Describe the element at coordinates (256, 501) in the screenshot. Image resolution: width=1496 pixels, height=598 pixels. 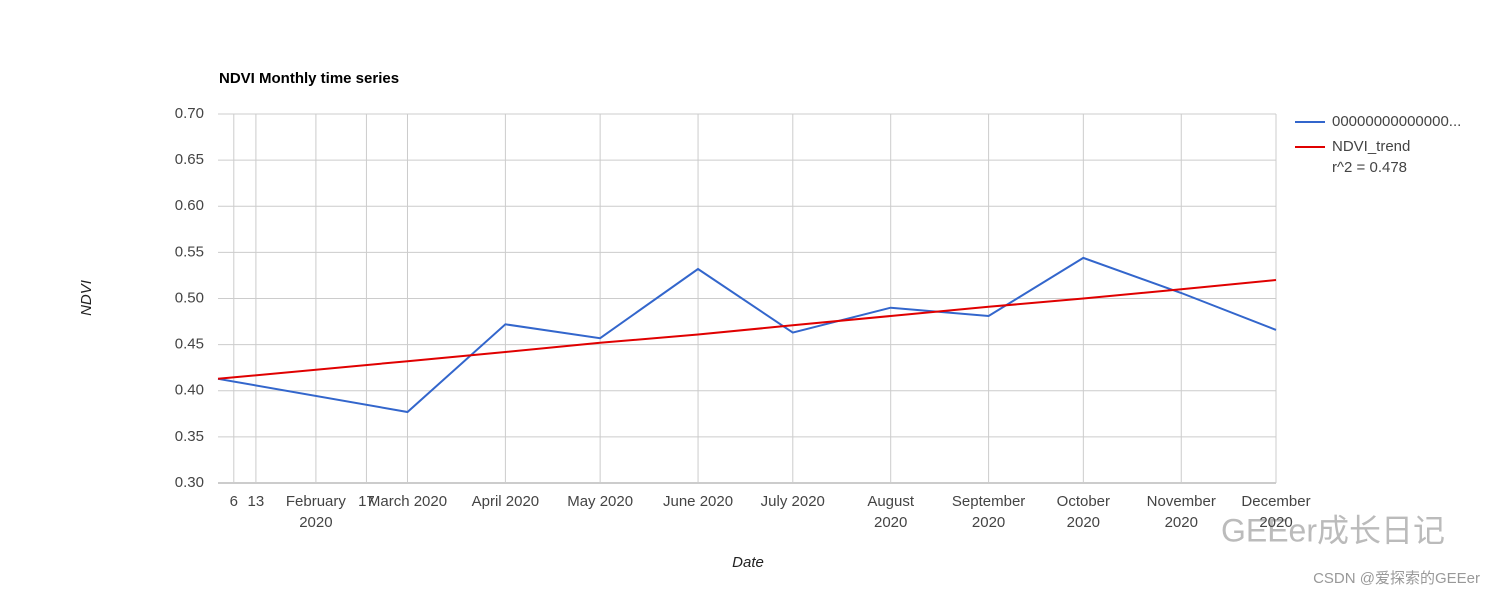
I see `x-tick-label: 13` at that location.